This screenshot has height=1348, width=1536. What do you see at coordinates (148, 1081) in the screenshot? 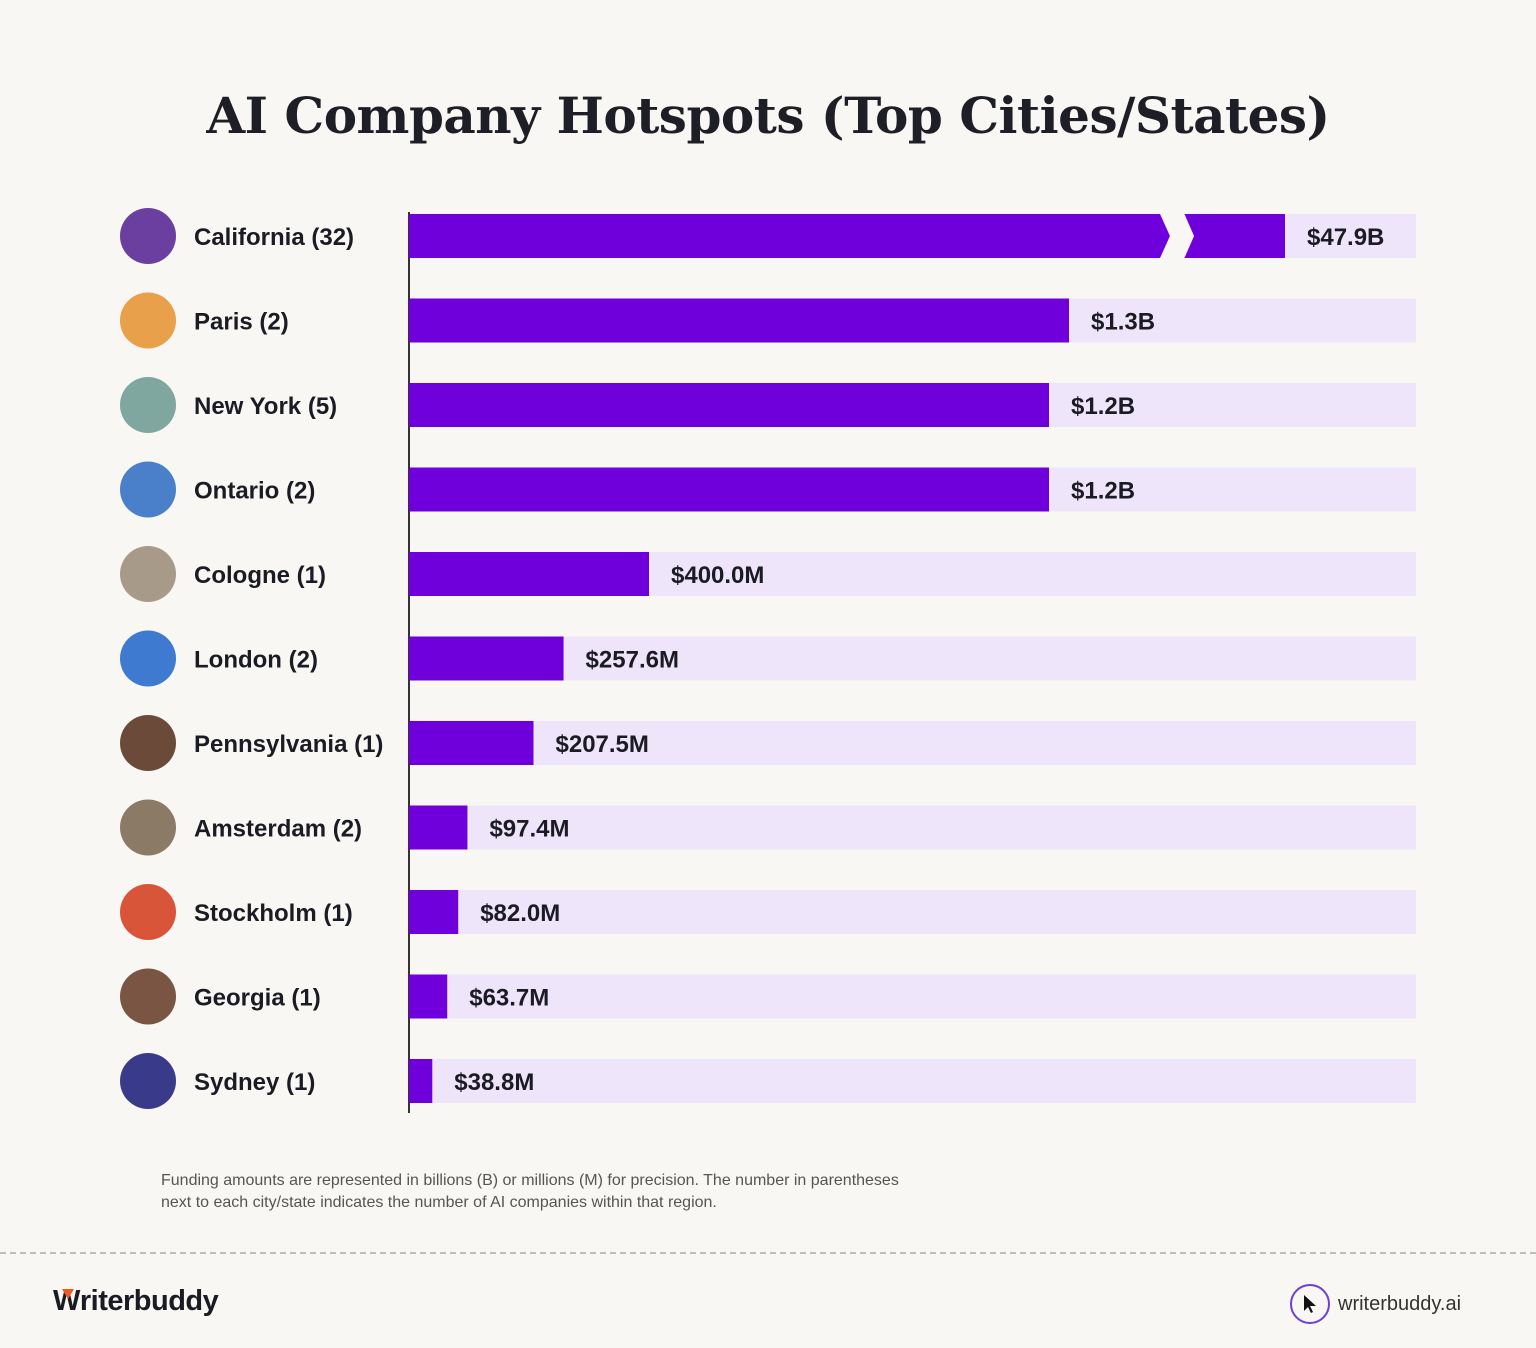
I see `city-photo-sydney-opera-house-icon` at bounding box center [148, 1081].